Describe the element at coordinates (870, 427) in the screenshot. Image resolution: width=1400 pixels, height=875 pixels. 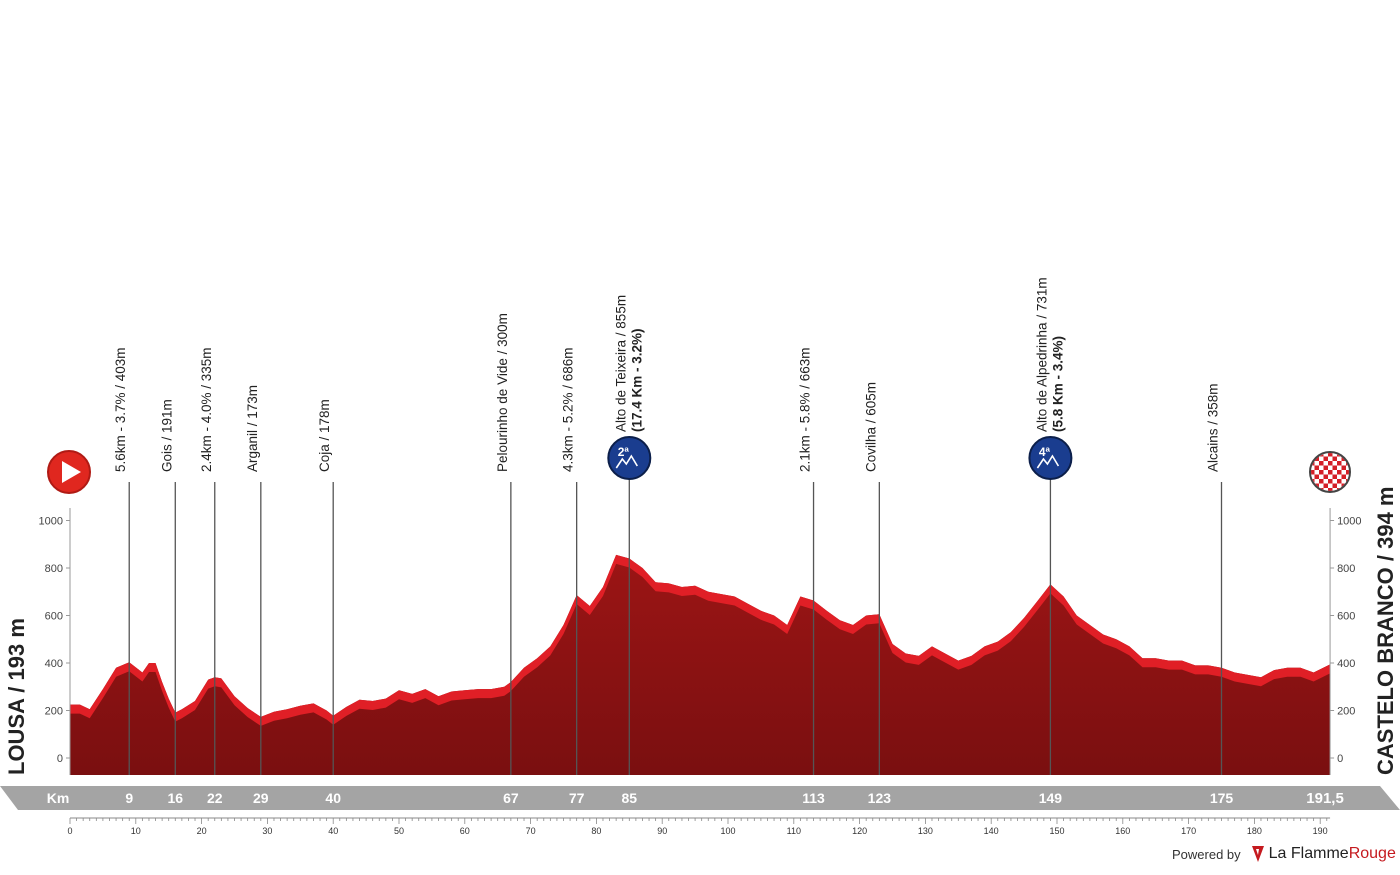
I see `waypoint-label: Covilha / 605m` at that location.